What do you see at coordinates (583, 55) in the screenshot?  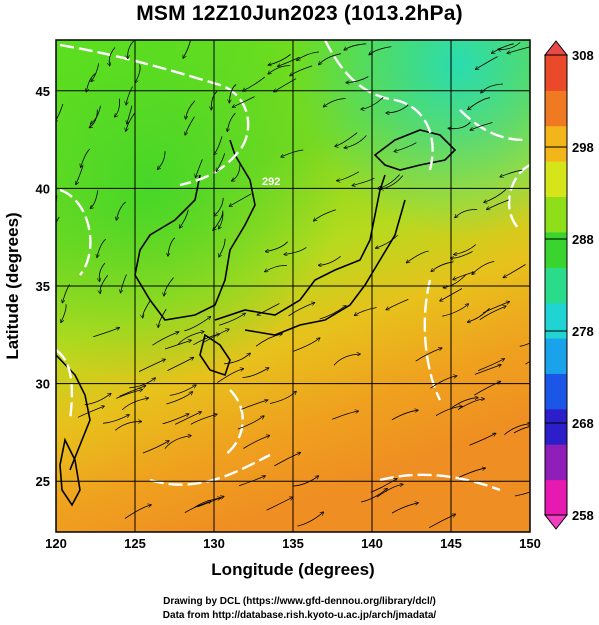 I see `colorbar-label: 308` at bounding box center [583, 55].